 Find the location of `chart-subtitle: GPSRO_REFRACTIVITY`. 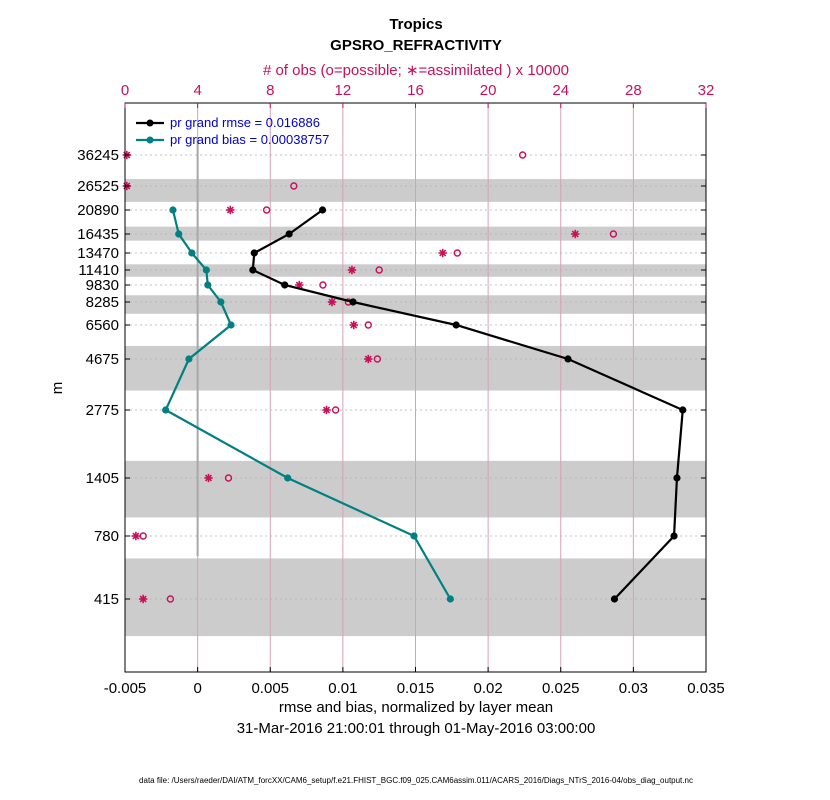

chart-subtitle: GPSRO_REFRACTIVITY is located at coordinates (416, 45).